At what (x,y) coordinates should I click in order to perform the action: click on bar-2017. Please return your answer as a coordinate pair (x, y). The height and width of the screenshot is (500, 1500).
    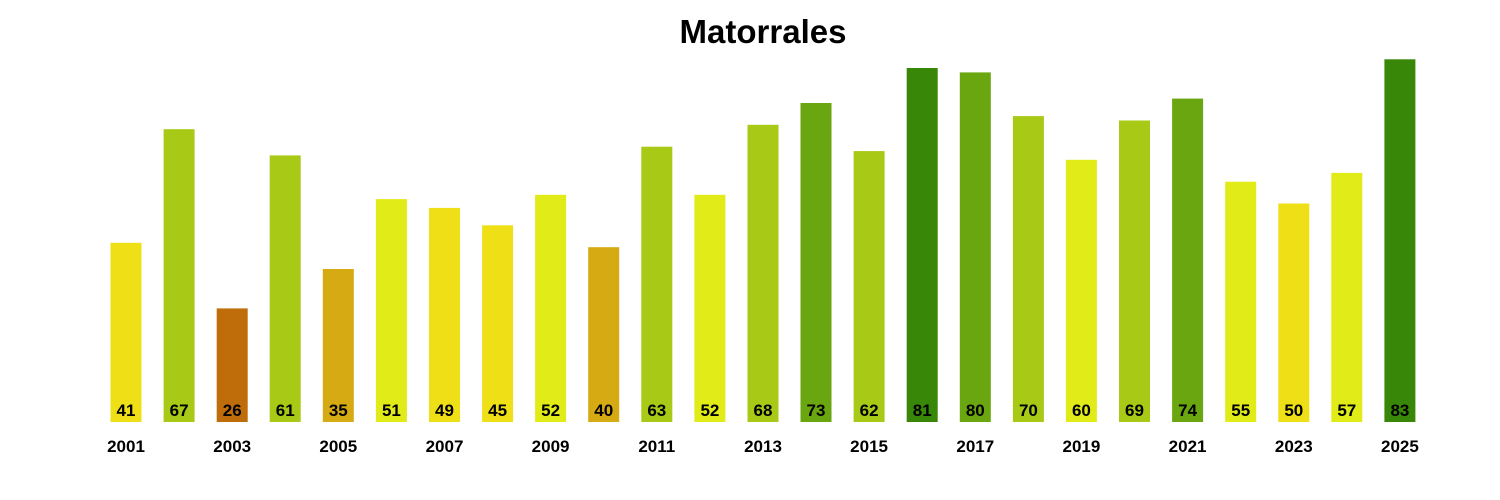
    Looking at the image, I should click on (975, 247).